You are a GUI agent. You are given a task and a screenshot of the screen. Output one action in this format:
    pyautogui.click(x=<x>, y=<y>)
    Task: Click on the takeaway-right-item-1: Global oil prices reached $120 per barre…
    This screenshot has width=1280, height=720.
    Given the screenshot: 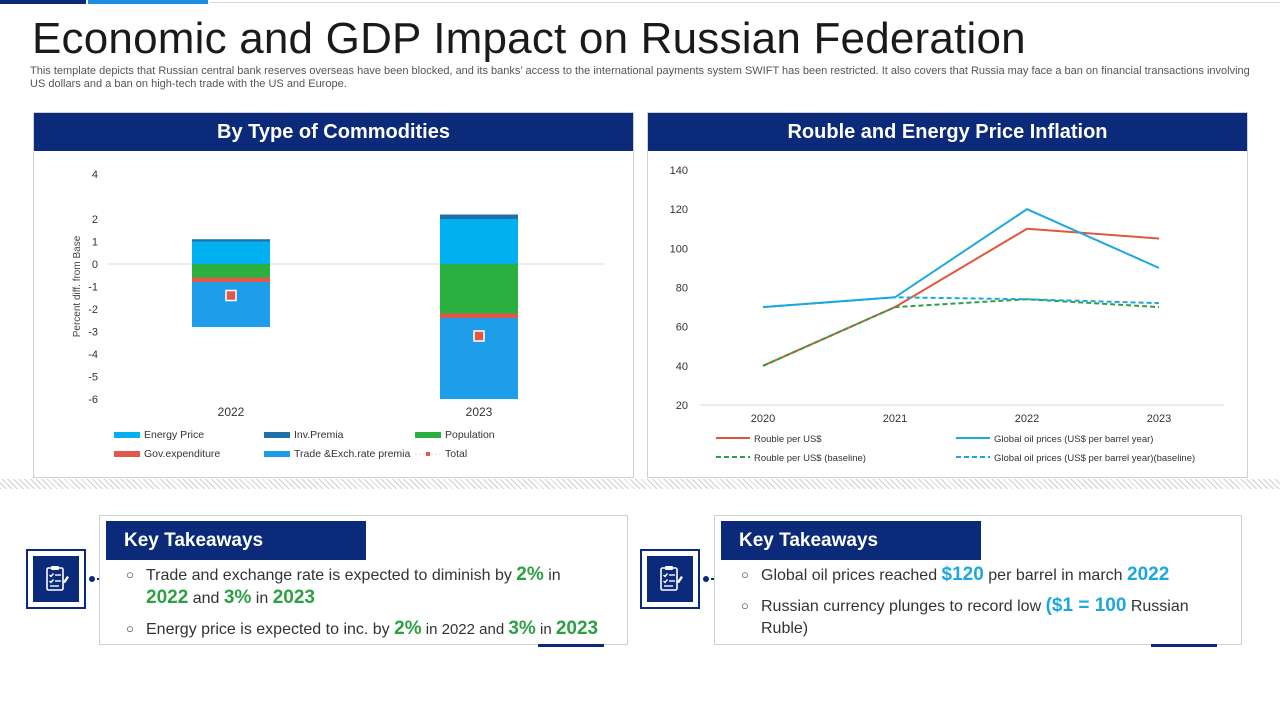 What is the action you would take?
    pyautogui.click(x=986, y=575)
    